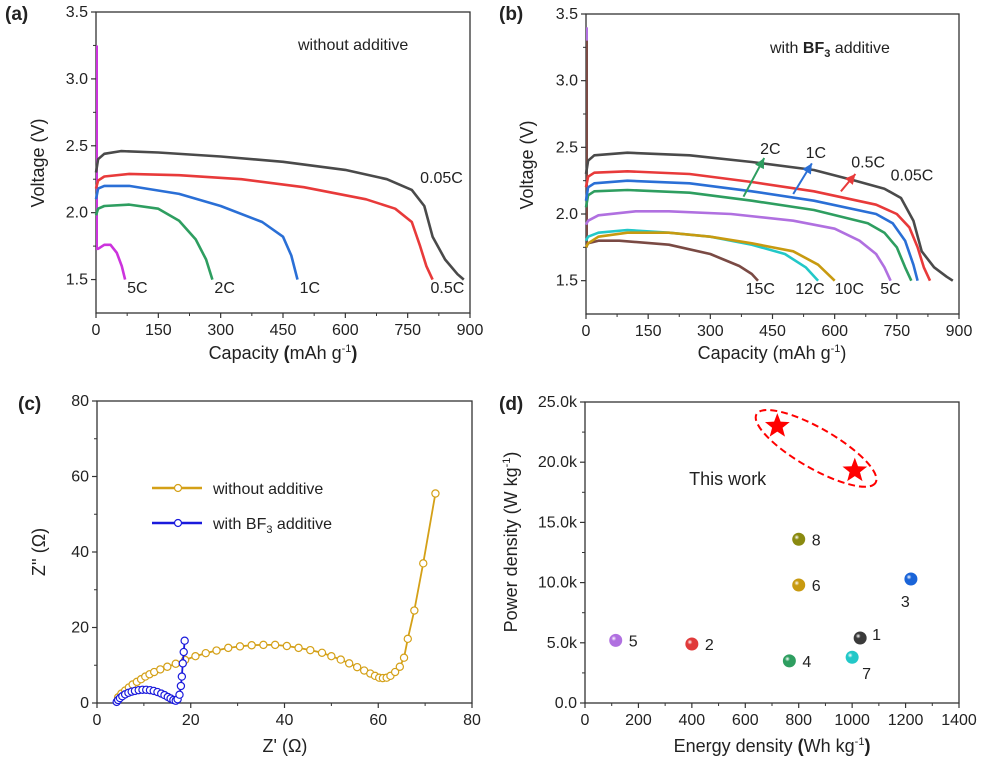 The image size is (1000, 761). I want to click on series-line-1C, so click(196, 232).